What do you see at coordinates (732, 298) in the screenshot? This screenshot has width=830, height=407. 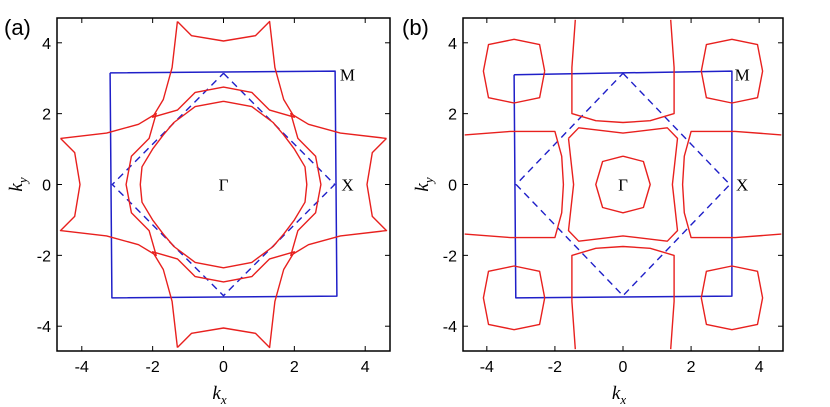 I see `series-pocket-m-bottom-right` at bounding box center [732, 298].